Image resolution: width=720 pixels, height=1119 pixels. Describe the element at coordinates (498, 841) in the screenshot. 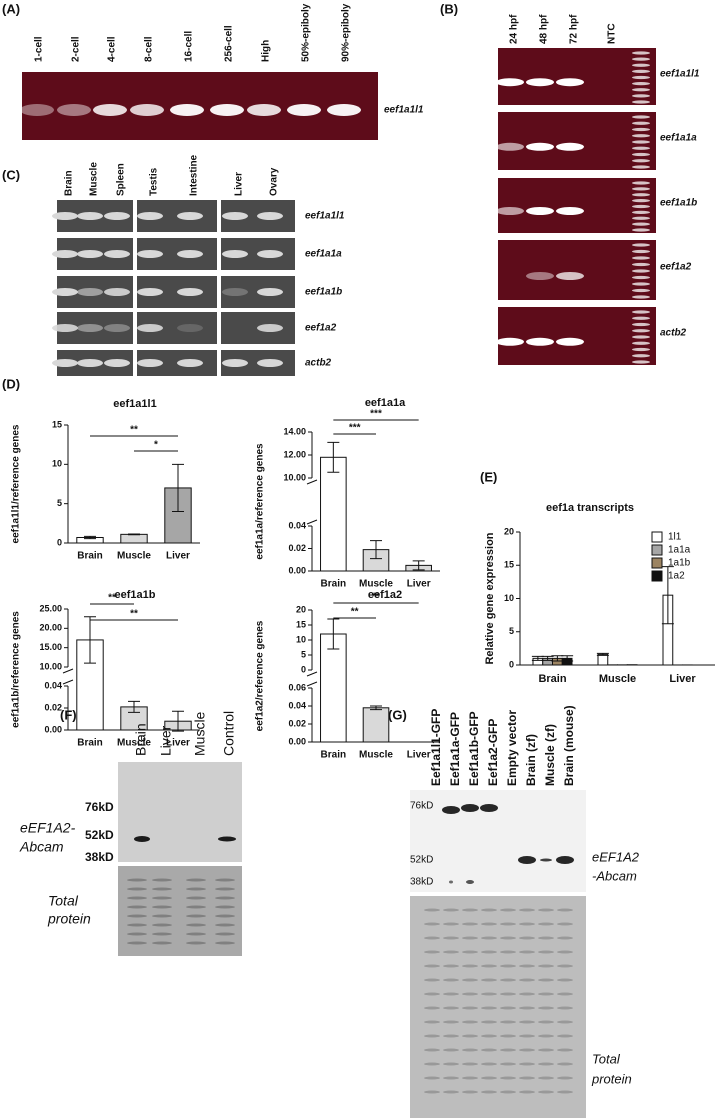

I see `blot` at that location.